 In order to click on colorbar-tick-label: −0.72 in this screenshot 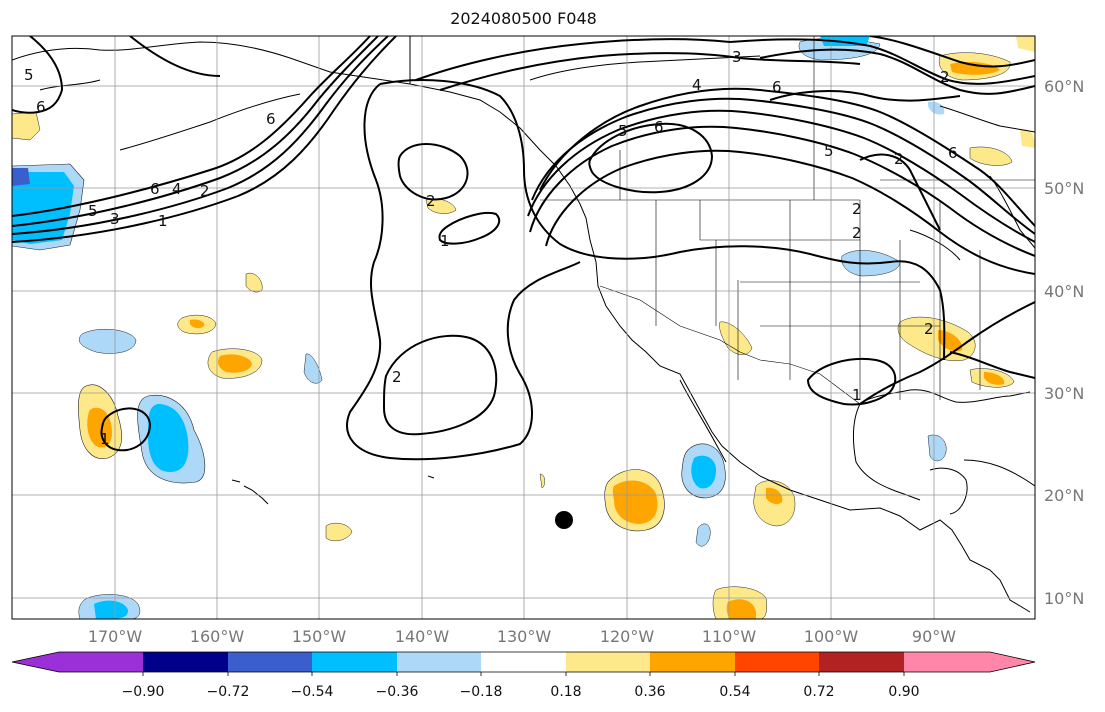, I will do `click(228, 692)`.